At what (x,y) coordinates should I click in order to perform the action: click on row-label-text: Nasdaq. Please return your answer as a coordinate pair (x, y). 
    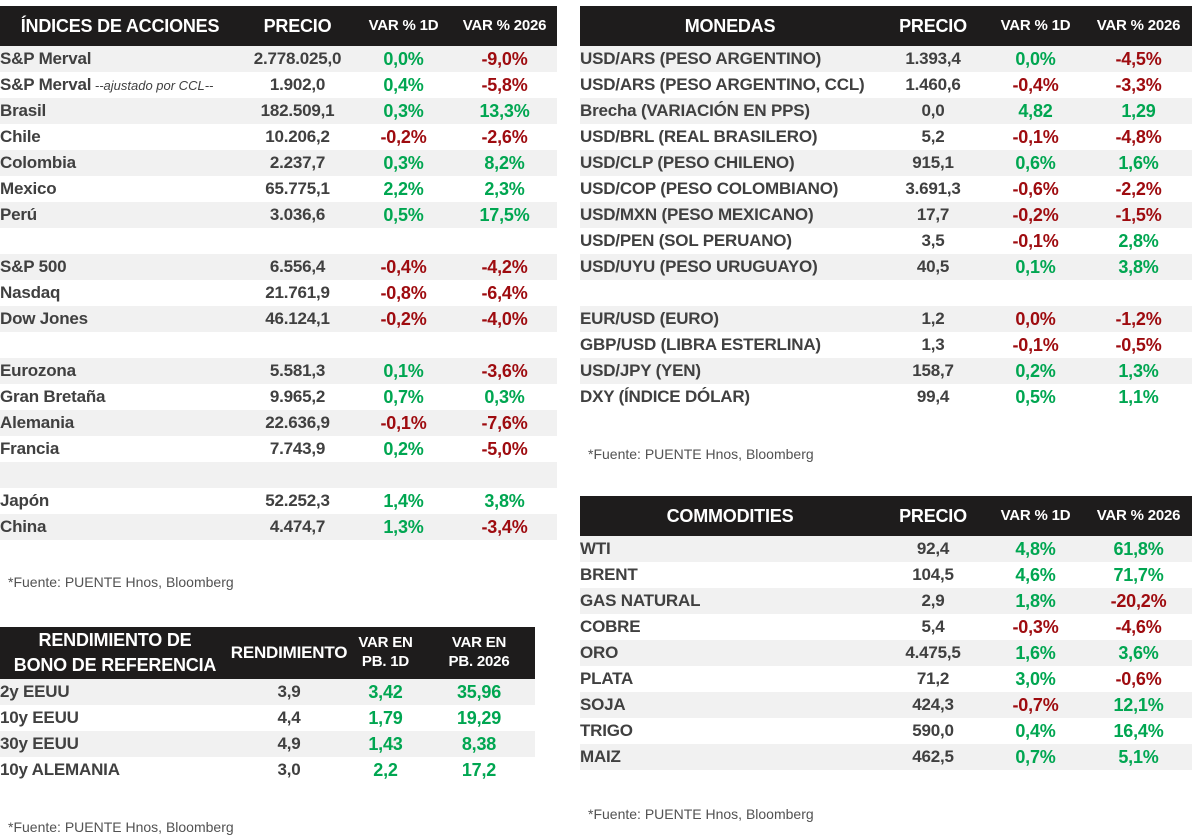
    Looking at the image, I should click on (30, 292).